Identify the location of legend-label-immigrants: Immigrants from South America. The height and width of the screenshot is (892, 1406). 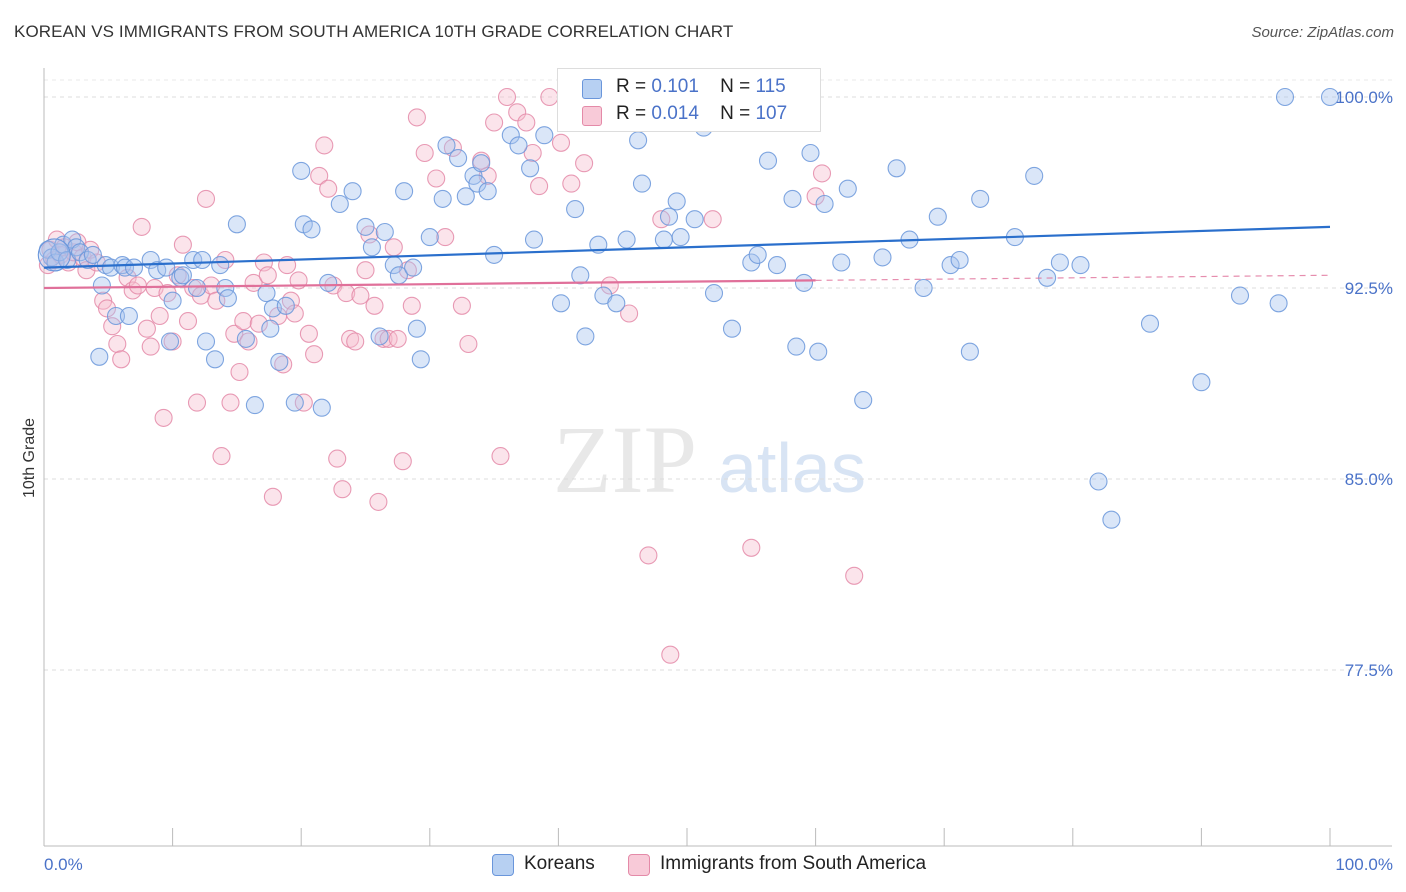
(793, 863).